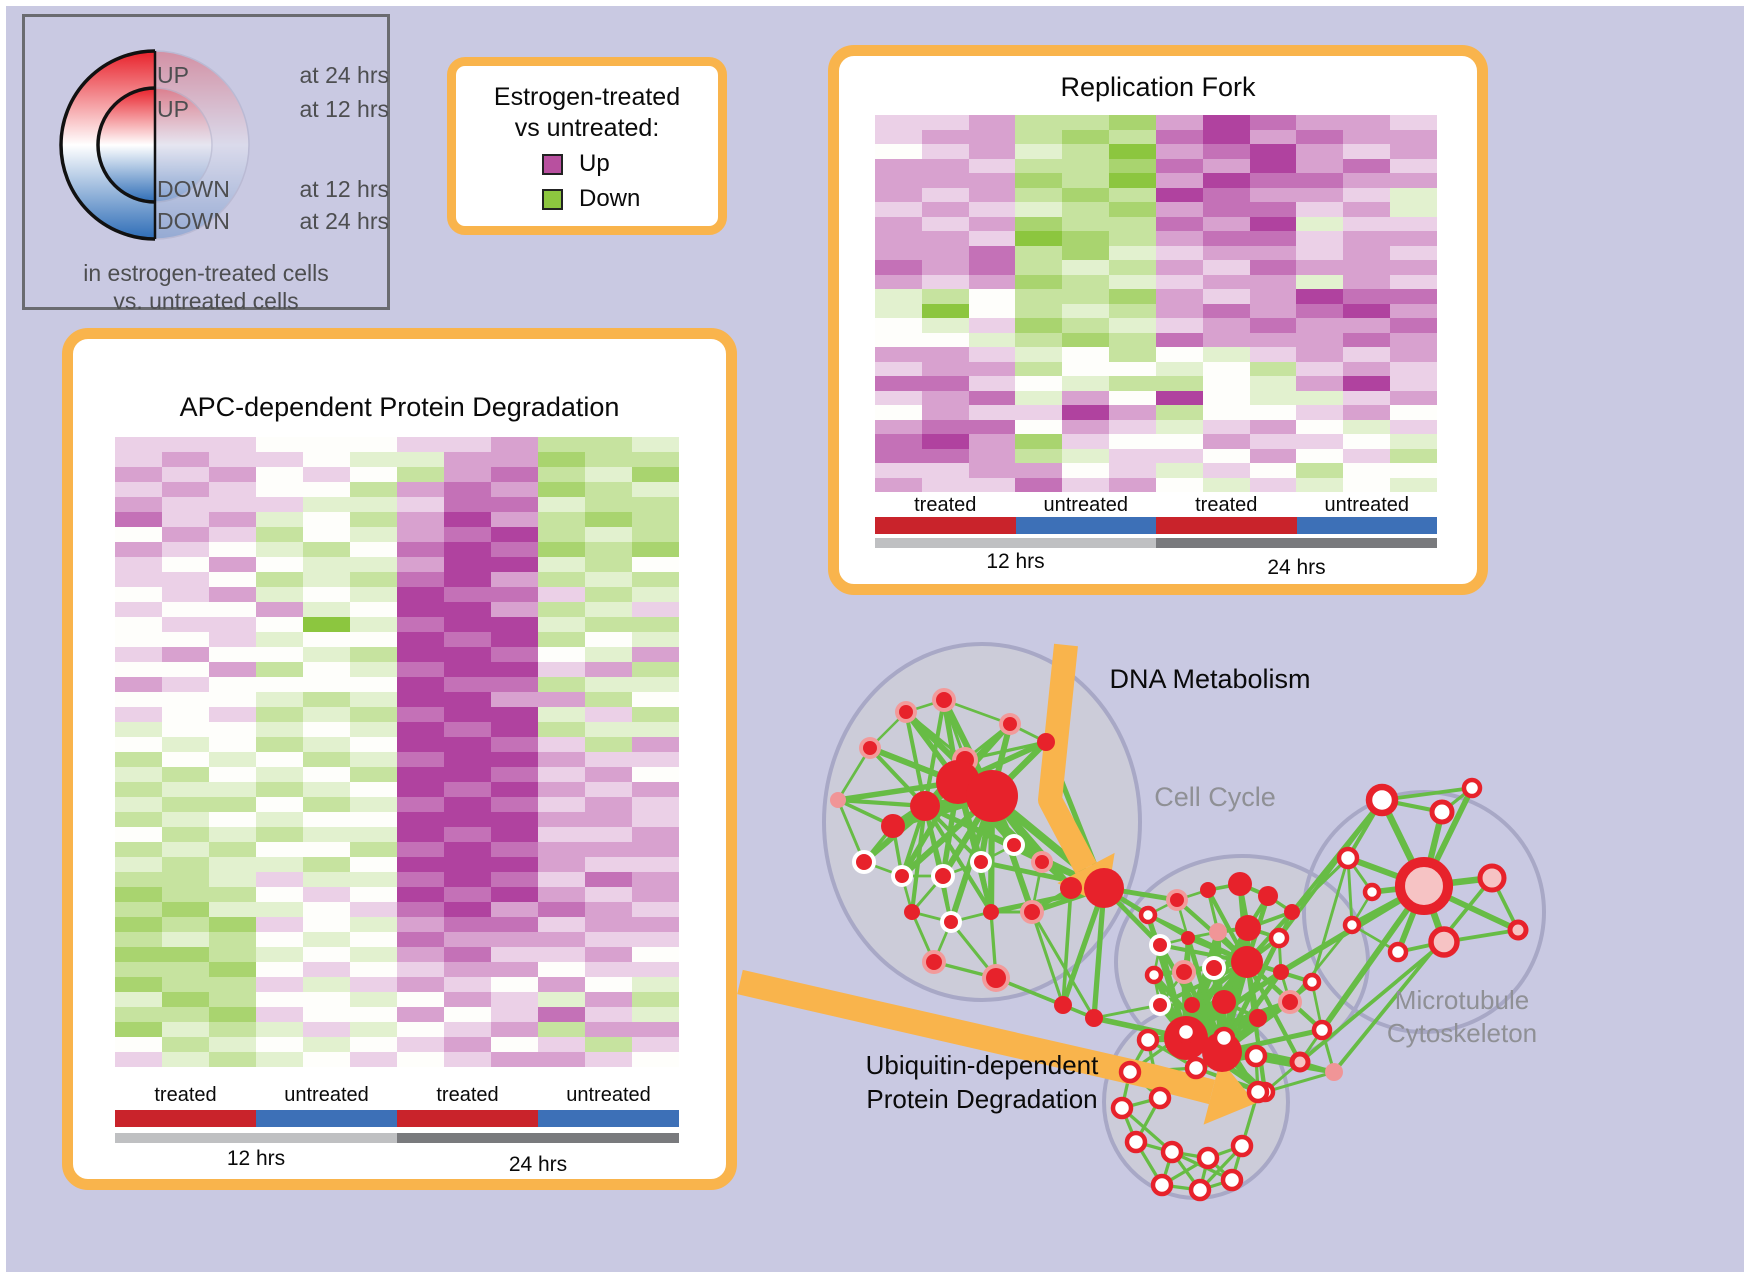 The height and width of the screenshot is (1279, 1750). Describe the element at coordinates (1215, 797) in the screenshot. I see `cluster-label-cell-cycle: Cell Cycle` at that location.